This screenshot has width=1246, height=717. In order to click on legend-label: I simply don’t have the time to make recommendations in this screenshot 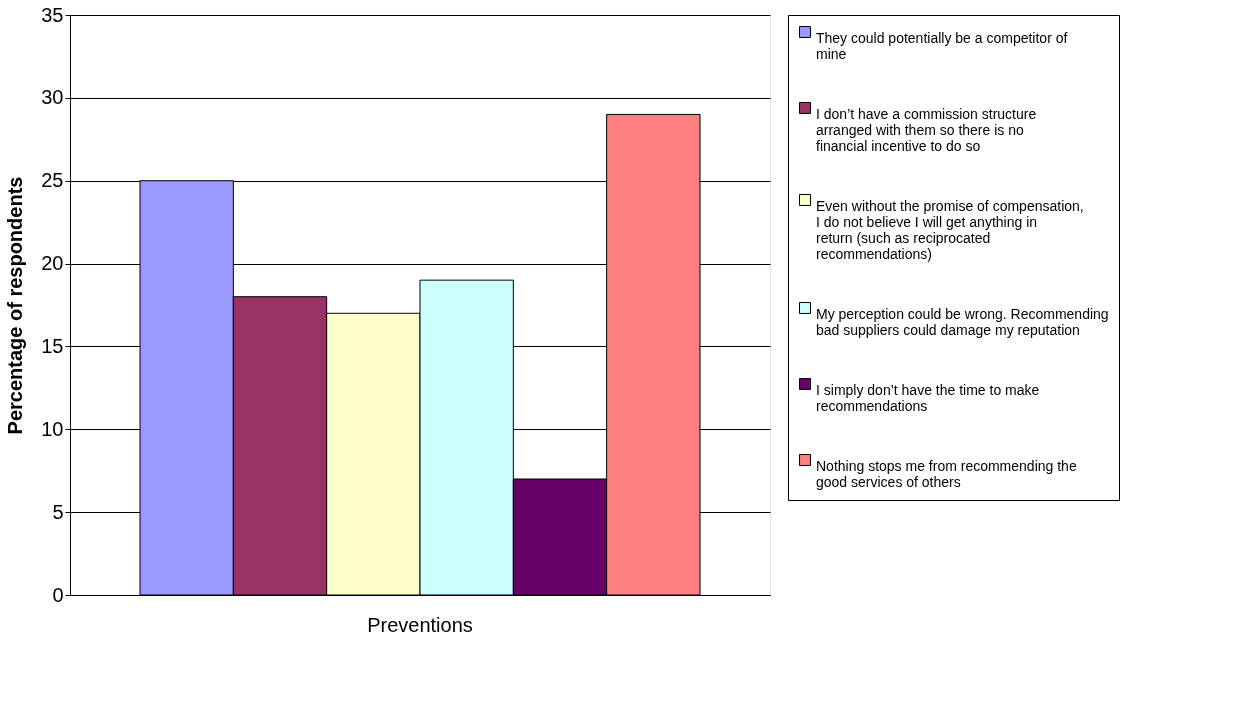, I will do `click(928, 398)`.